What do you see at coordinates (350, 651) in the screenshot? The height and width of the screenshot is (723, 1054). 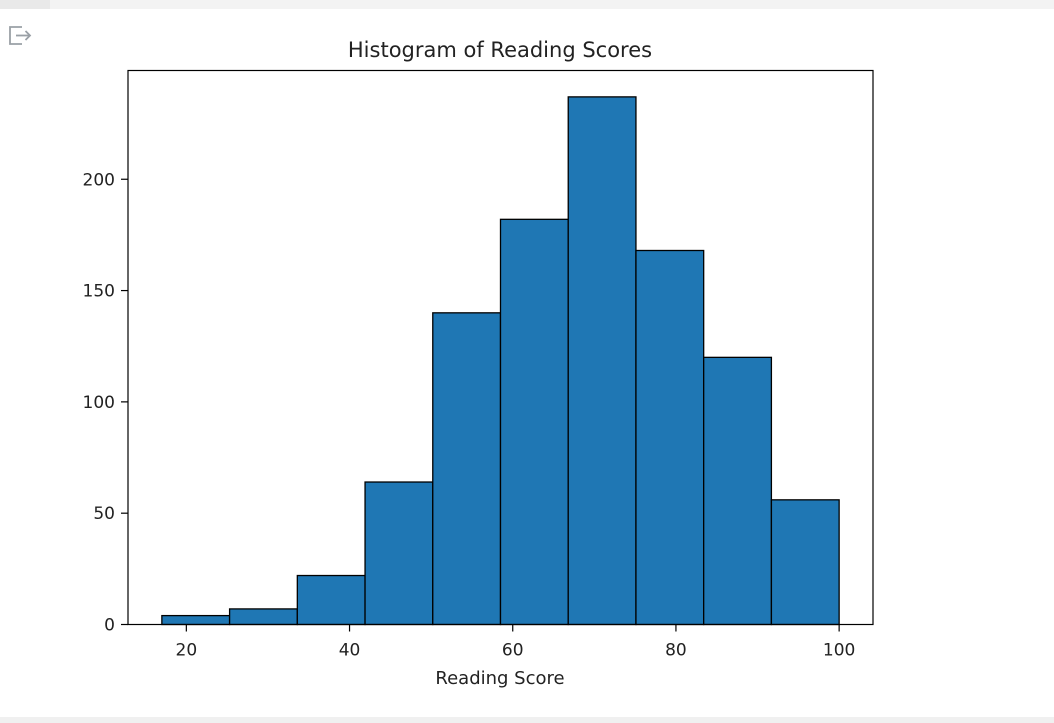 I see `x-tick-label: 40` at bounding box center [350, 651].